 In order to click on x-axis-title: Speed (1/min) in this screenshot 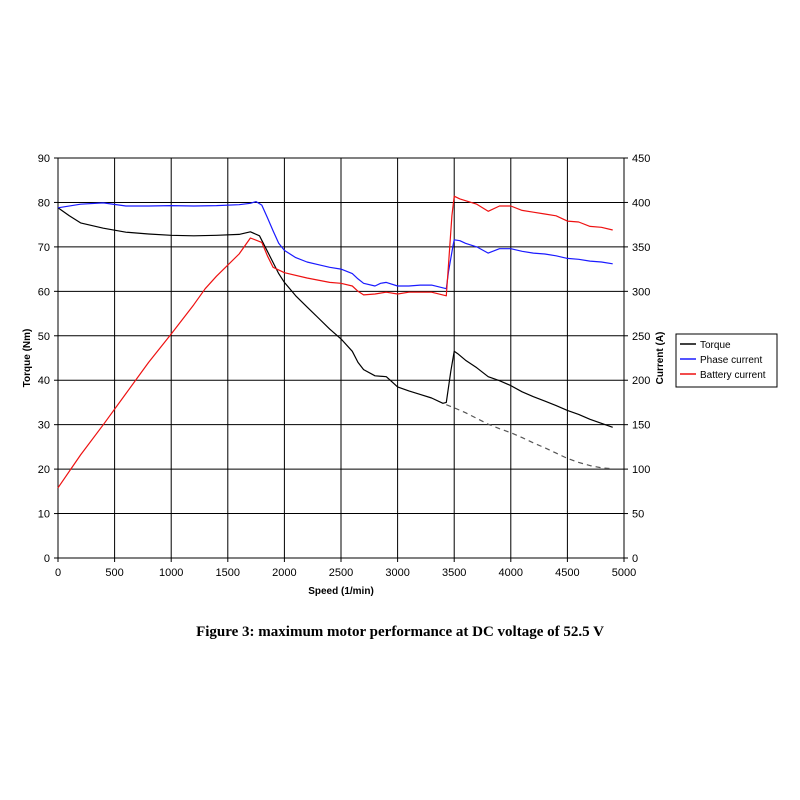, I will do `click(341, 591)`.